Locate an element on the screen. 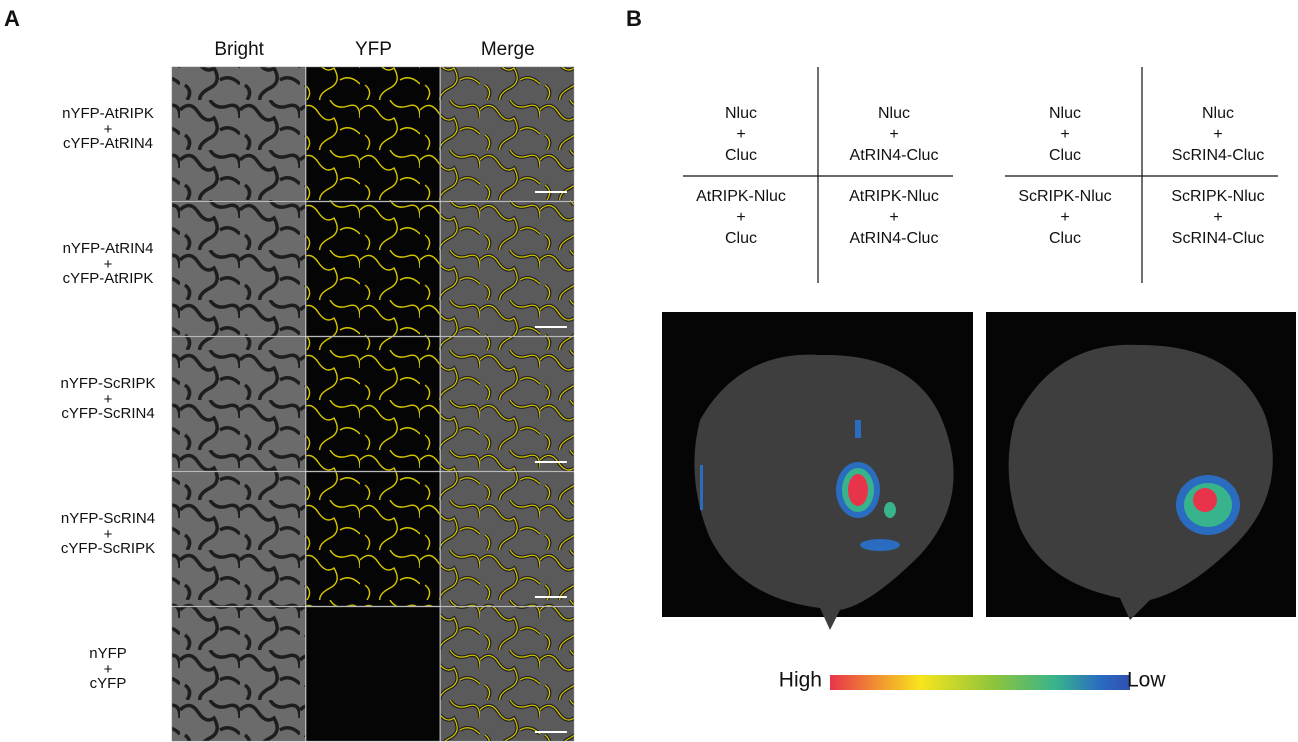 The image size is (1298, 742). row-label: cYFP-AtRIN4 is located at coordinates (108, 143).